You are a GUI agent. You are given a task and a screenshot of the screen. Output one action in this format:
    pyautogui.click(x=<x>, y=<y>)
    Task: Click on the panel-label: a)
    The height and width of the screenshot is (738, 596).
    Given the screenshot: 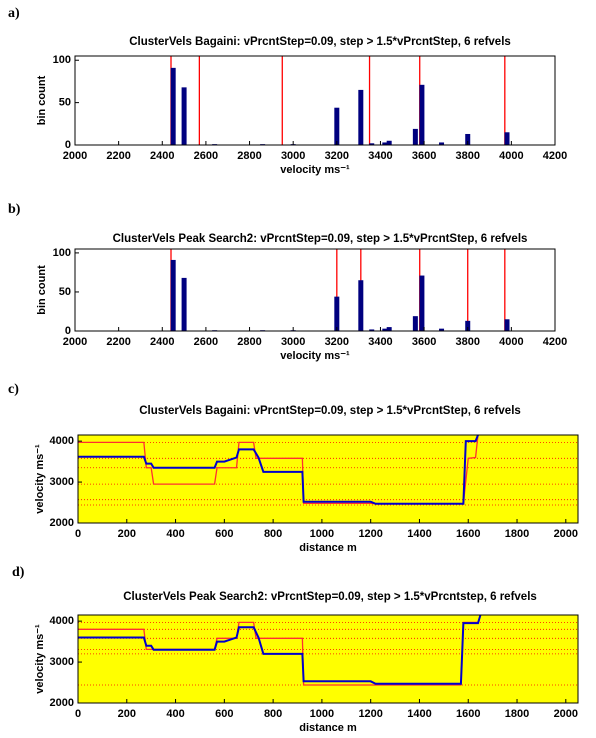 What is the action you would take?
    pyautogui.click(x=14, y=13)
    